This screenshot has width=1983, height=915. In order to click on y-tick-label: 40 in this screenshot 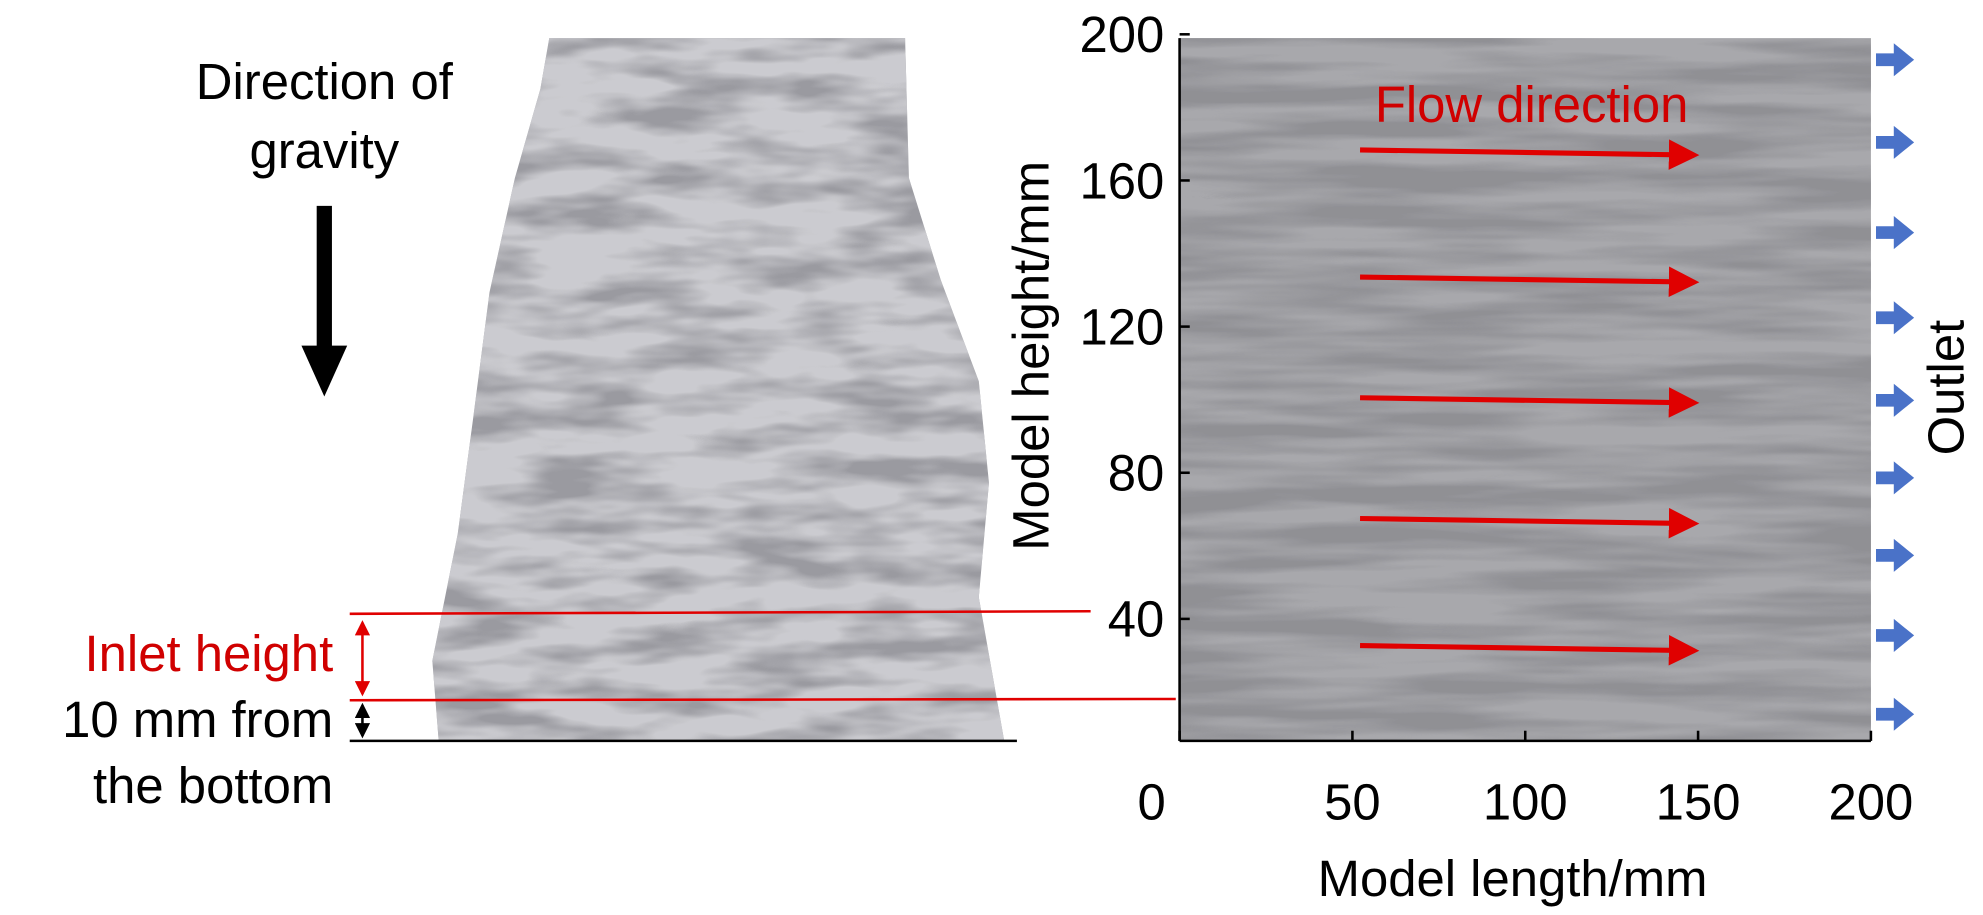, I will do `click(1136, 619)`.